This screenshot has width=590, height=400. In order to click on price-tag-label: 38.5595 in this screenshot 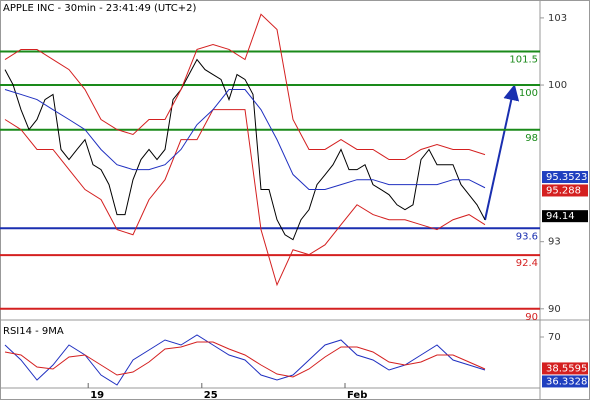, I will do `click(566, 368)`.